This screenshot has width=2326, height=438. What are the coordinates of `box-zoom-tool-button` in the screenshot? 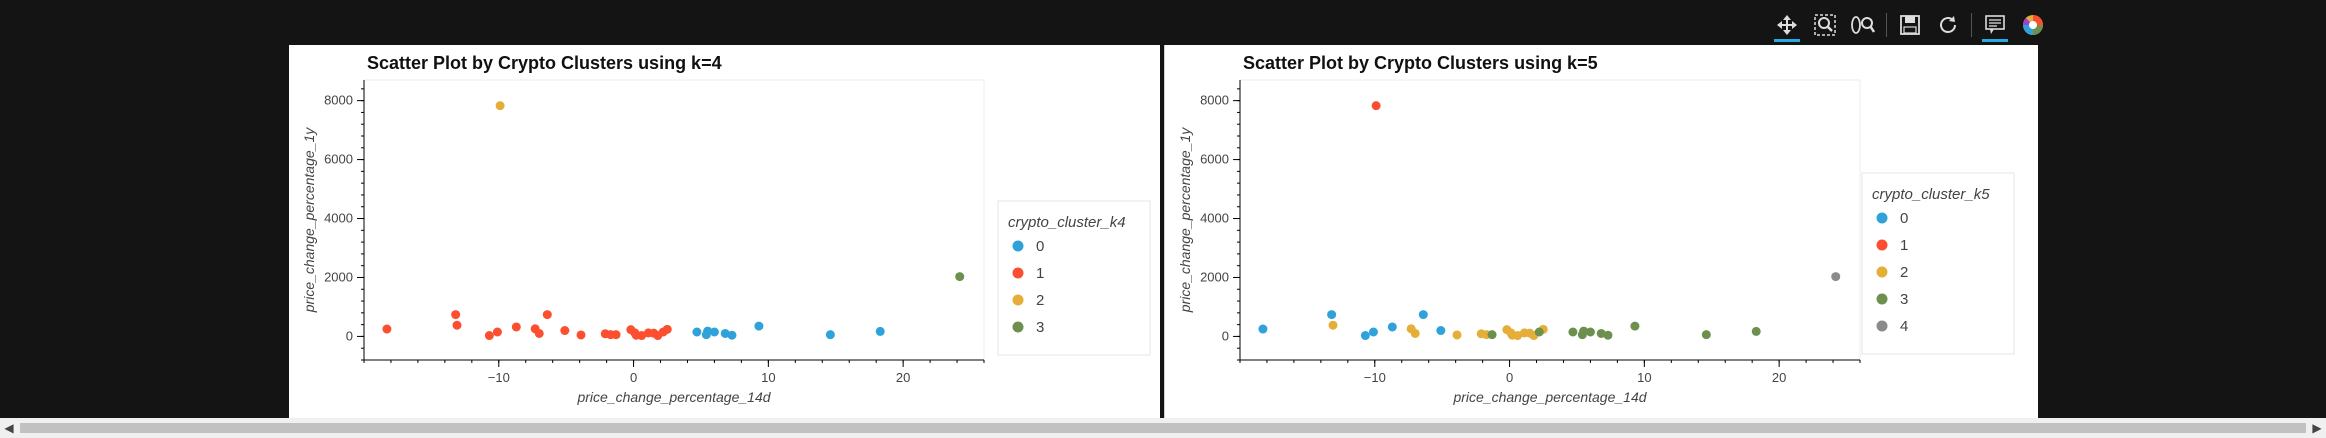 It's located at (1825, 25).